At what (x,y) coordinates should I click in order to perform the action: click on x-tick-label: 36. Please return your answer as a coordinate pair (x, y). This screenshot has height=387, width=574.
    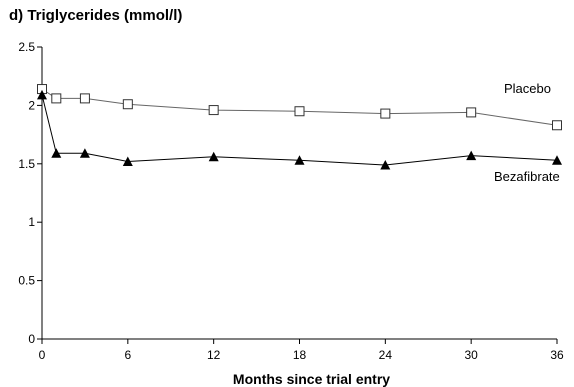
    Looking at the image, I should click on (557, 355).